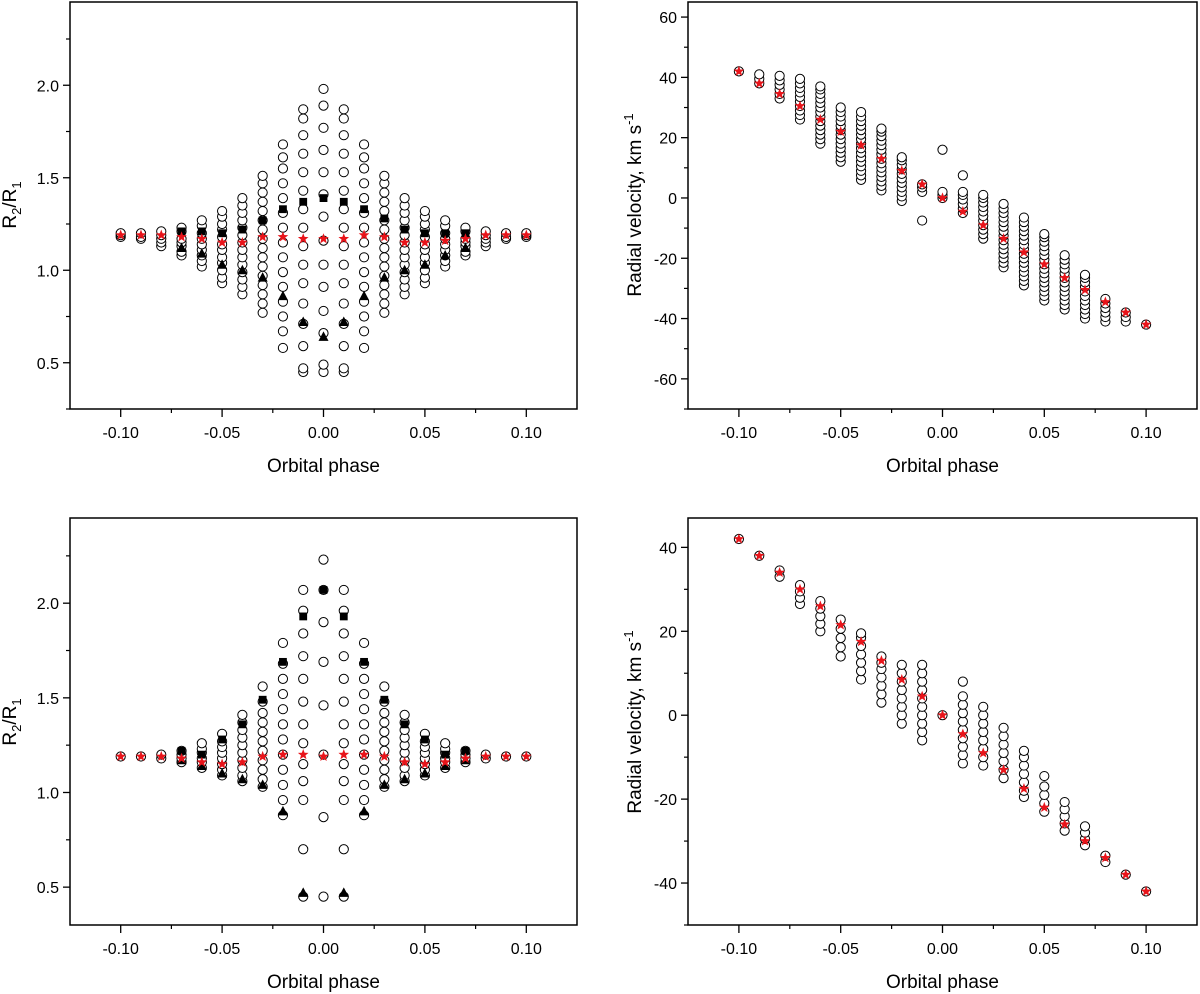  What do you see at coordinates (665, 320) in the screenshot?
I see `y-tick-label: -40` at bounding box center [665, 320].